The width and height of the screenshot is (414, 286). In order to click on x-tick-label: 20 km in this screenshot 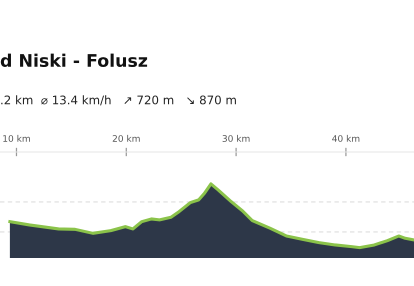, I will do `click(126, 138)`.